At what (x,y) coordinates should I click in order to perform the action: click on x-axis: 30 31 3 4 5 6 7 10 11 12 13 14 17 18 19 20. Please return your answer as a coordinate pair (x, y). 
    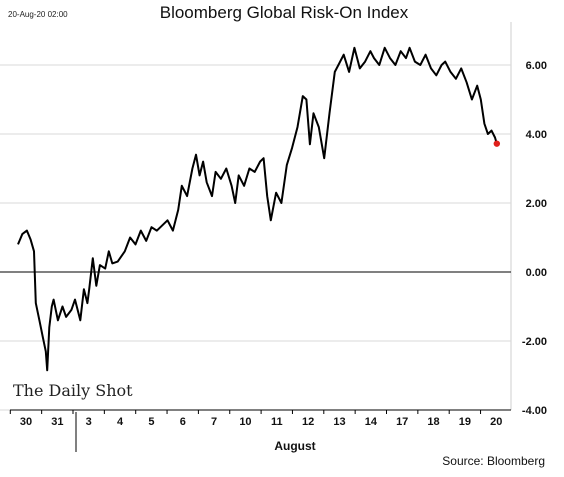
    Looking at the image, I should click on (260, 418).